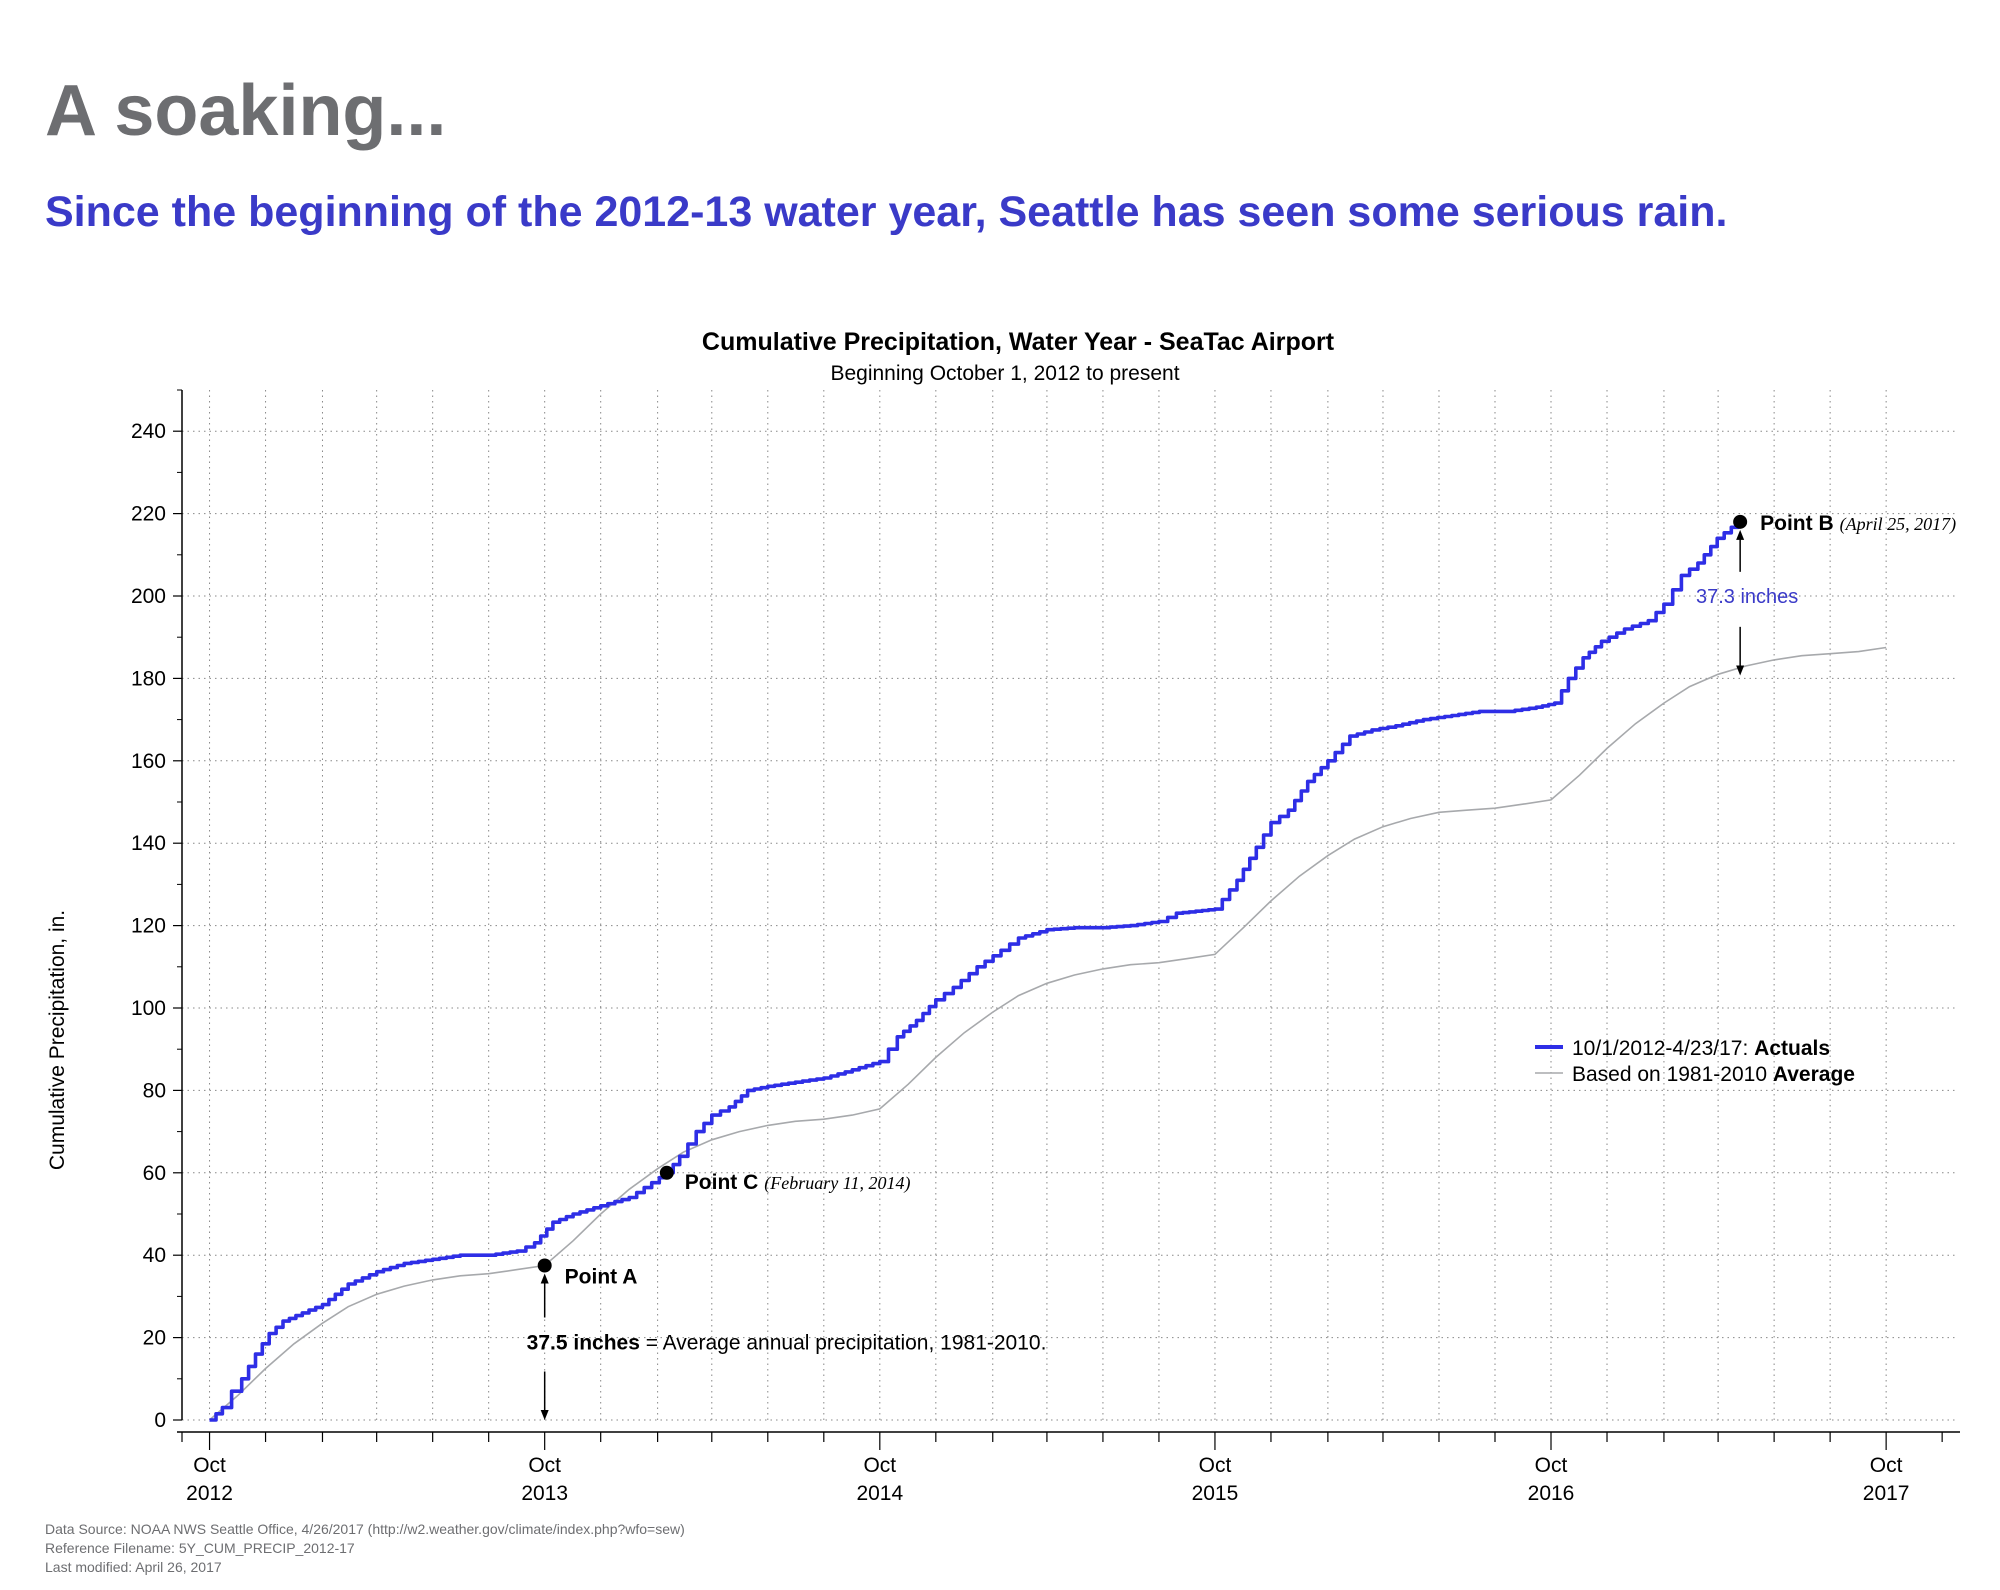  What do you see at coordinates (544, 1491) in the screenshot?
I see `x-tick-label-year: 2013` at bounding box center [544, 1491].